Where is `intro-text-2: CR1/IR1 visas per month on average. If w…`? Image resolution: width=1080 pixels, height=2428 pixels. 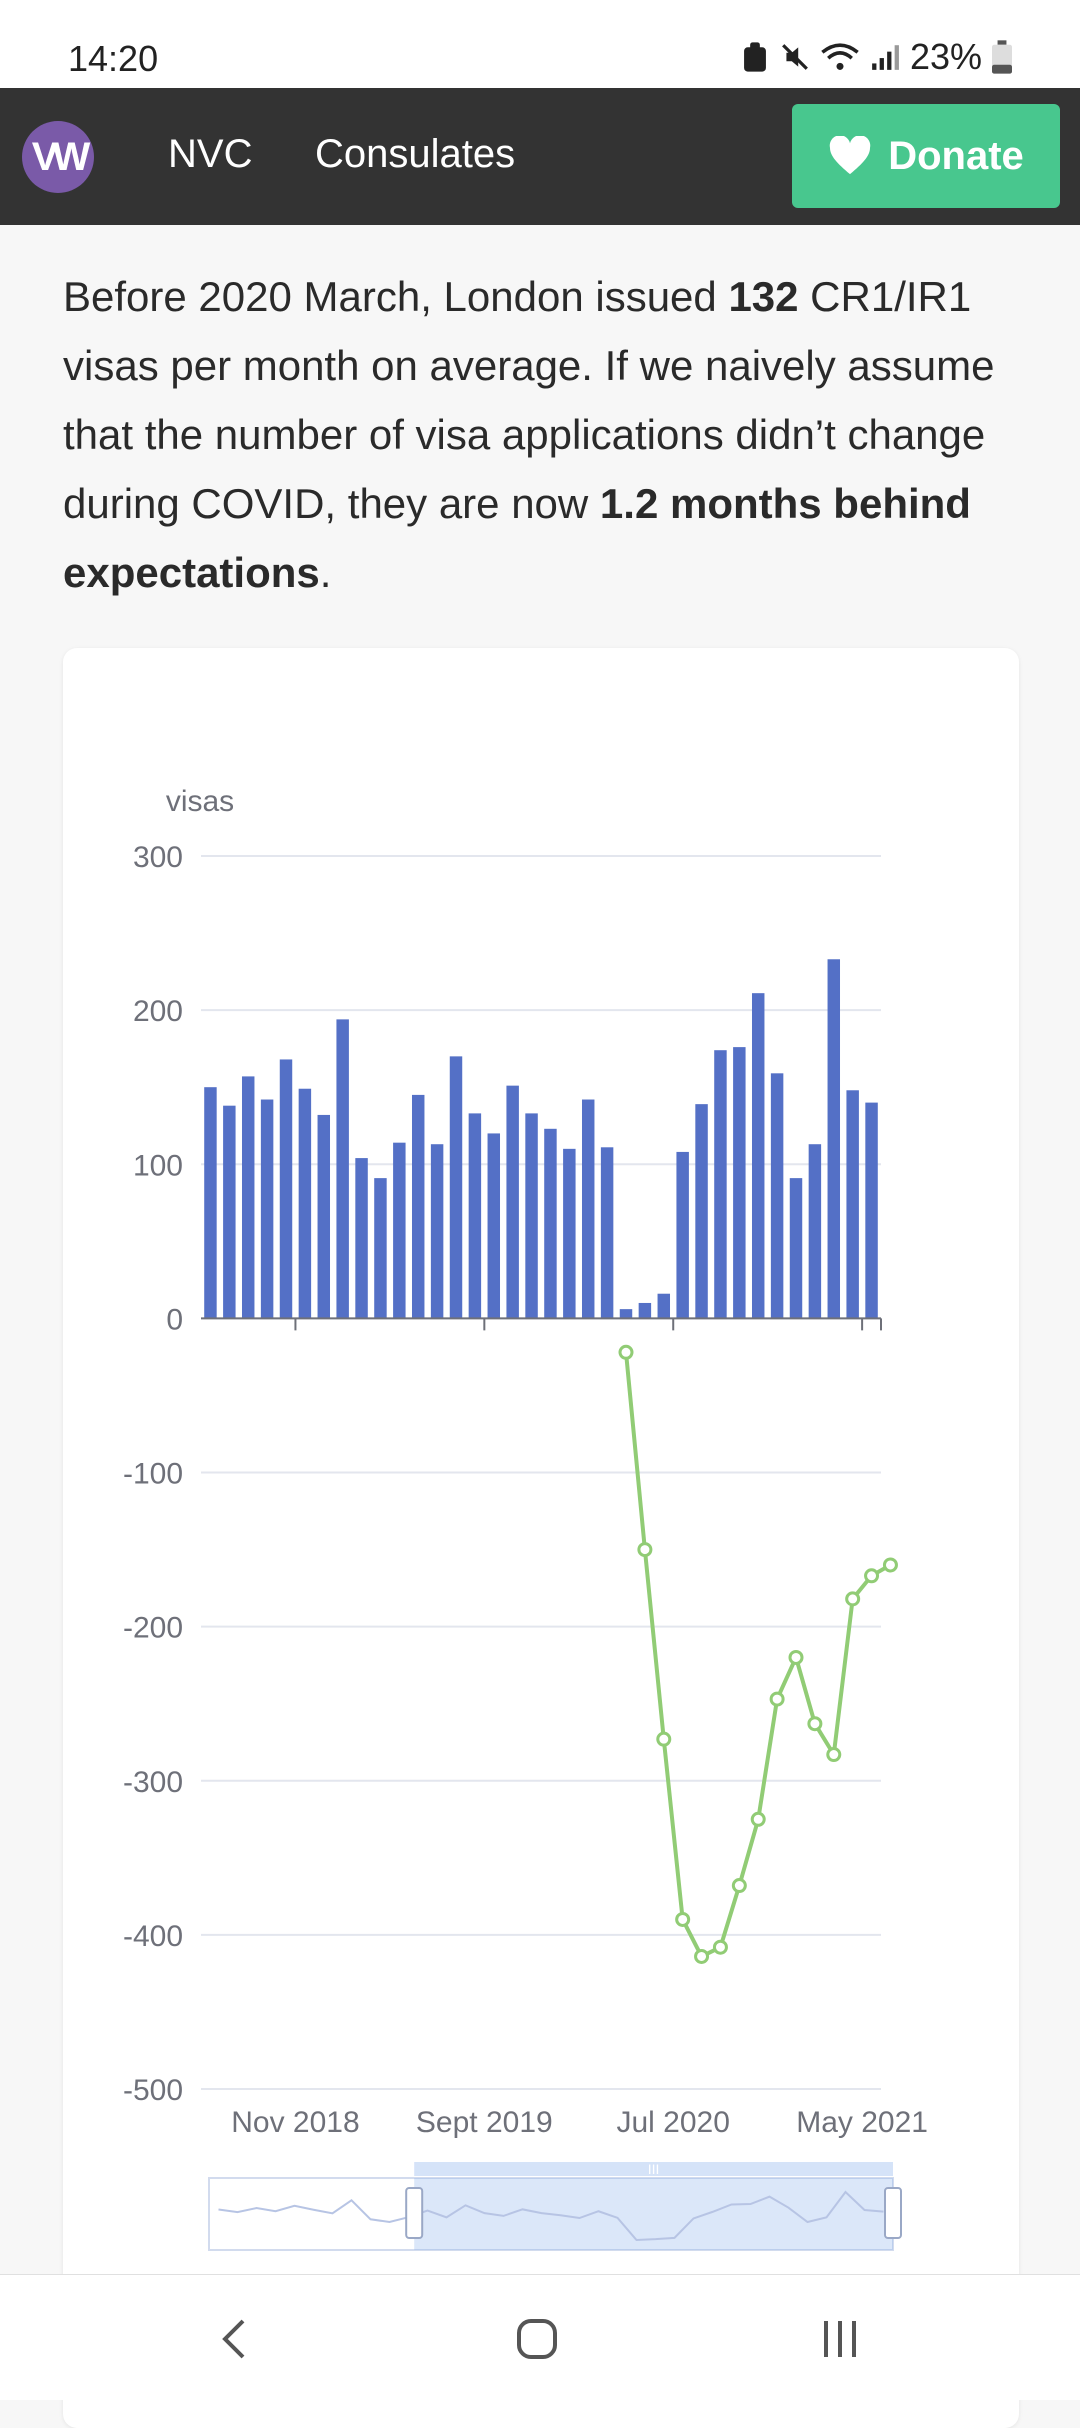
intro-text-2: CR1/IR1 visas per month on average. If w… is located at coordinates (529, 400).